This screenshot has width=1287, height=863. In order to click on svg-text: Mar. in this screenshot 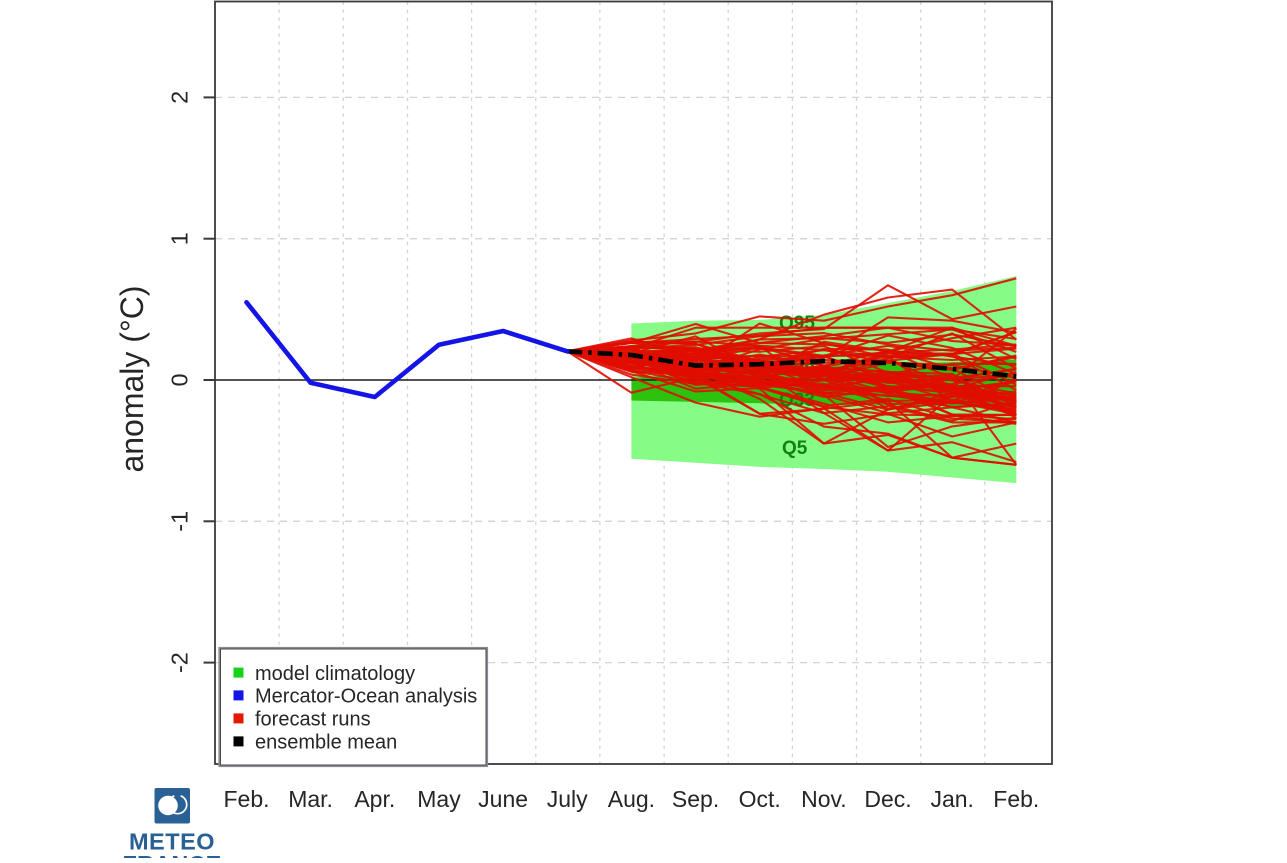, I will do `click(310, 799)`.